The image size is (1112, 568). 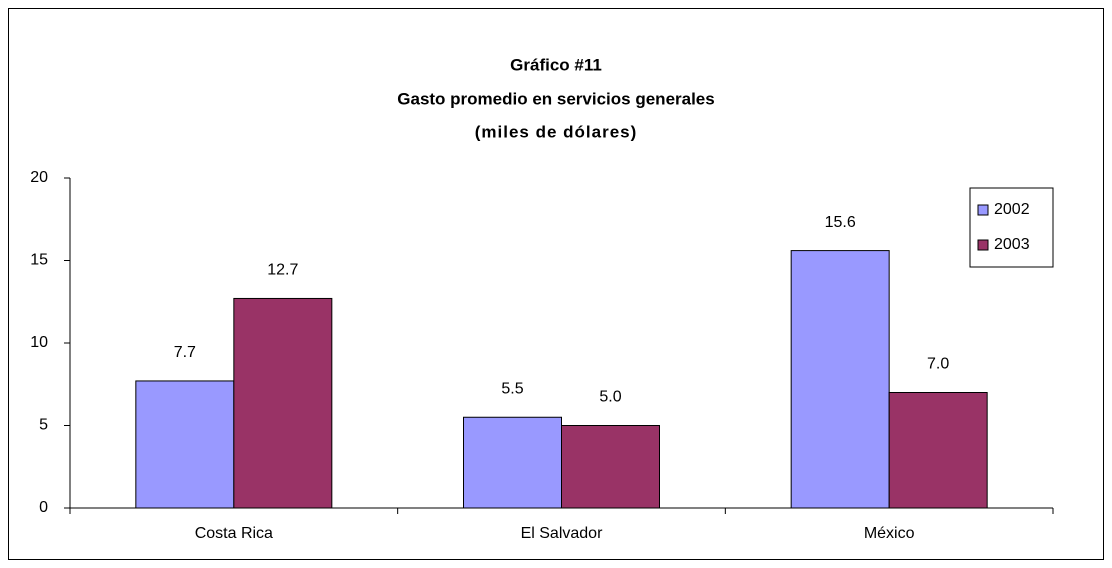 I want to click on x-tick-label: México, so click(x=889, y=533).